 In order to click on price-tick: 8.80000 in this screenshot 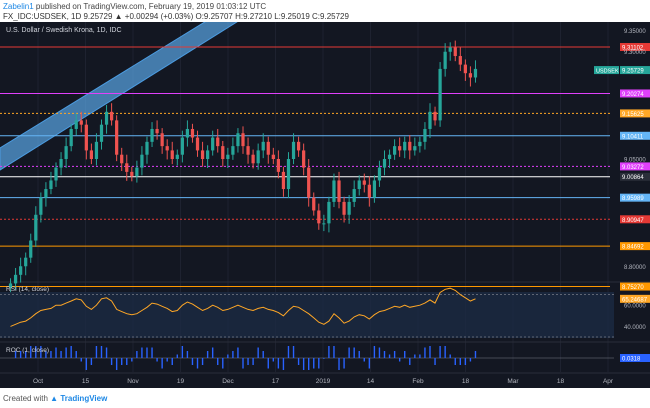, I will do `click(635, 268)`.